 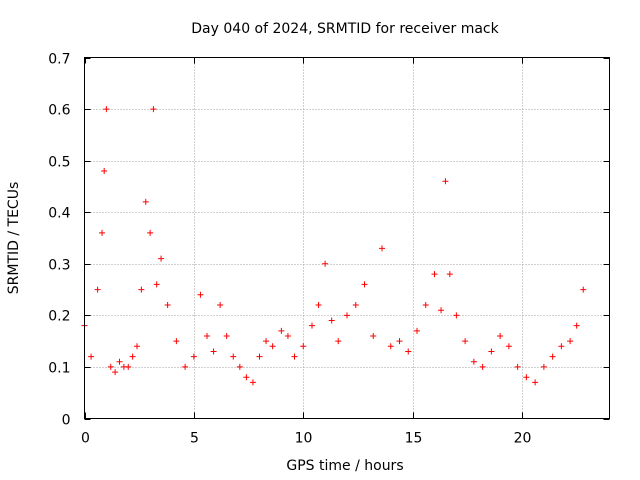 What do you see at coordinates (304, 439) in the screenshot?
I see `x-tick-label: 10` at bounding box center [304, 439].